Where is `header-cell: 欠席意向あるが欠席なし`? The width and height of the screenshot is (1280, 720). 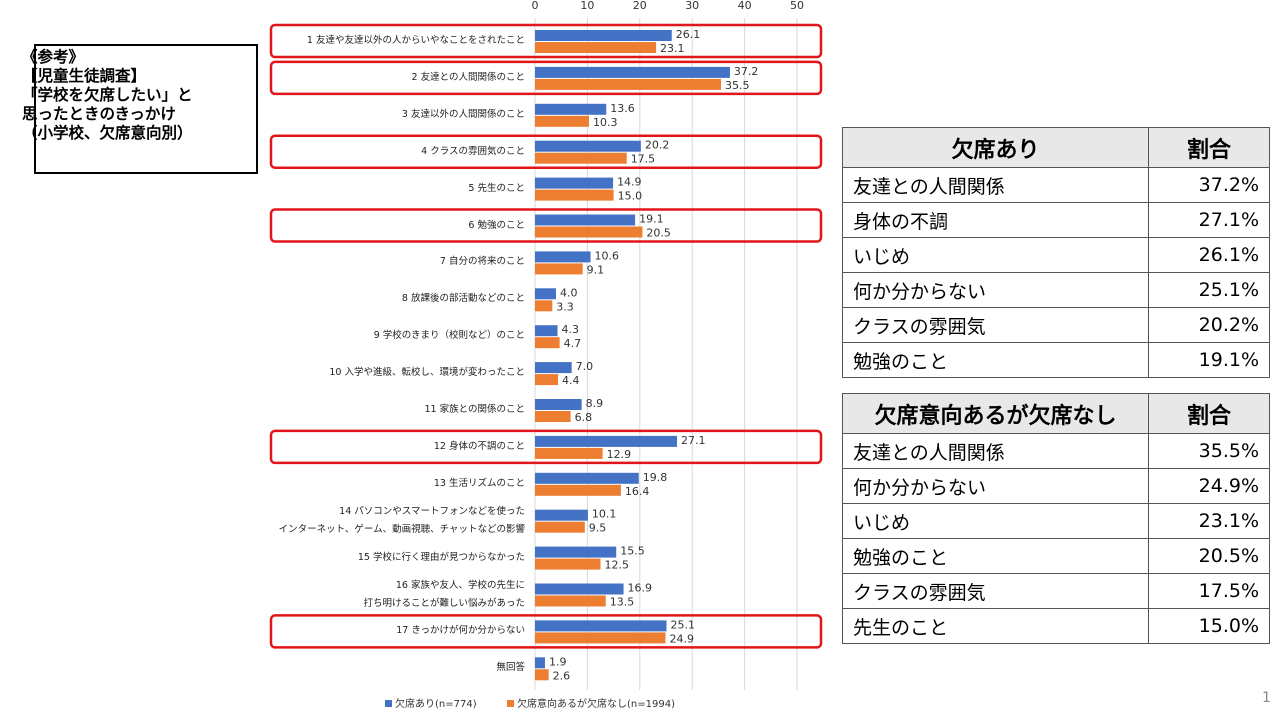 header-cell: 欠席意向あるが欠席なし is located at coordinates (995, 413).